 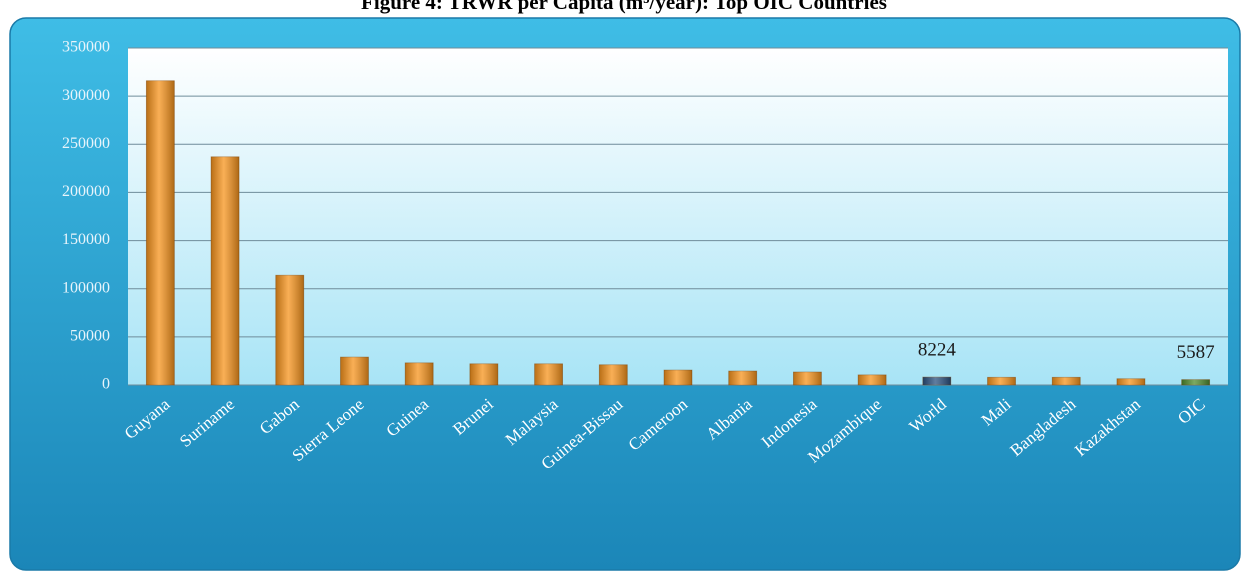 I want to click on y-tick-label: 350000, so click(x=86, y=47).